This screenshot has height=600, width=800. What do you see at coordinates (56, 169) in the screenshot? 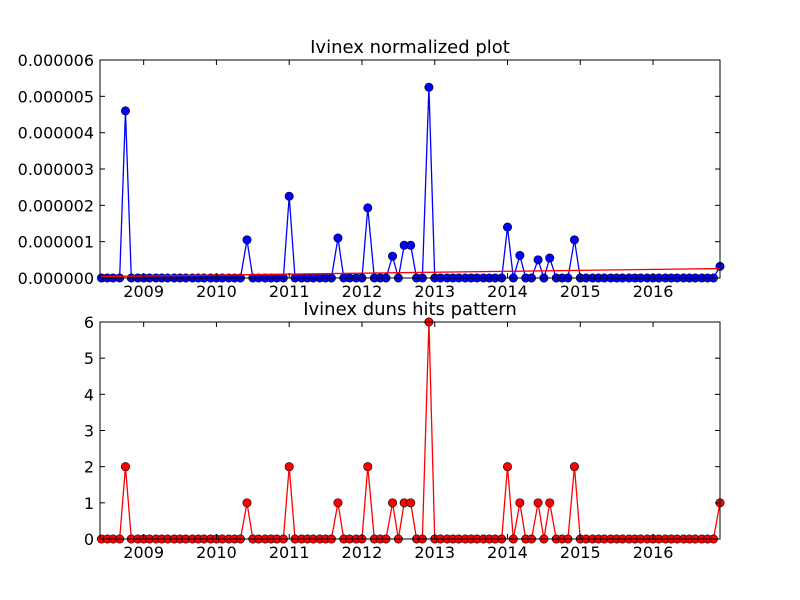
I see `y-tick-label: 0.000003` at bounding box center [56, 169].